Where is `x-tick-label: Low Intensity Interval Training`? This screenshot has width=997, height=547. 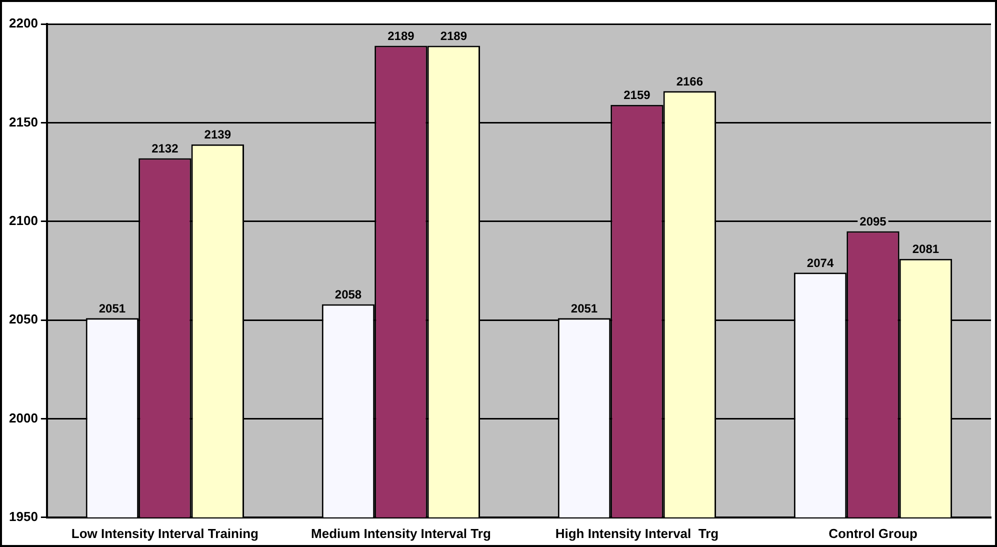 x-tick-label: Low Intensity Interval Training is located at coordinates (165, 533).